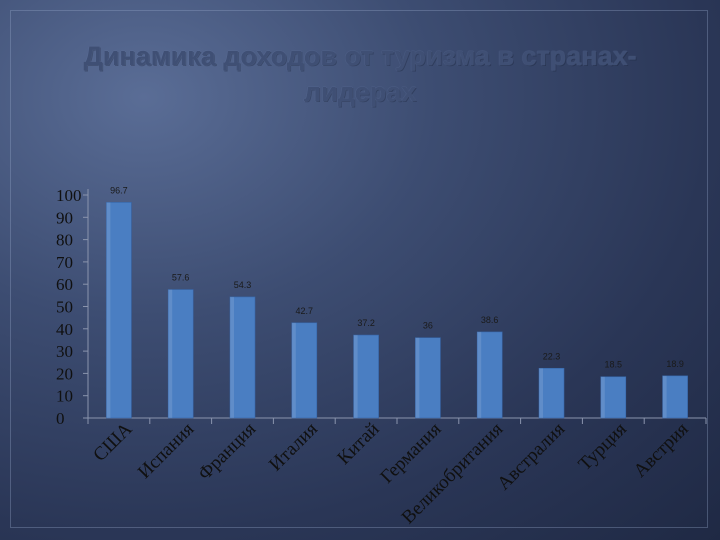 Image resolution: width=720 pixels, height=540 pixels. What do you see at coordinates (293, 447) in the screenshot?
I see `category-label: Италия` at bounding box center [293, 447].